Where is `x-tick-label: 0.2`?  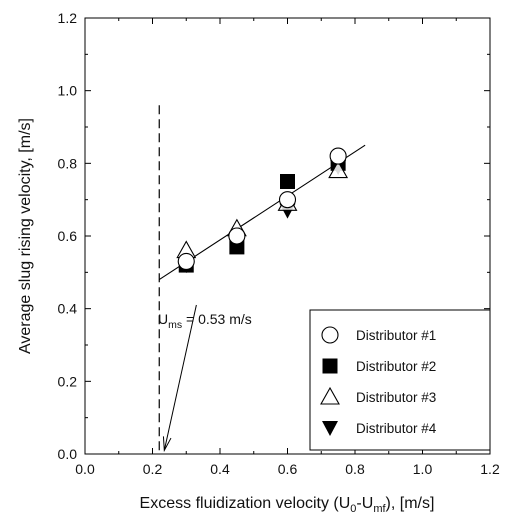
x-tick-label: 0.2 is located at coordinates (153, 469).